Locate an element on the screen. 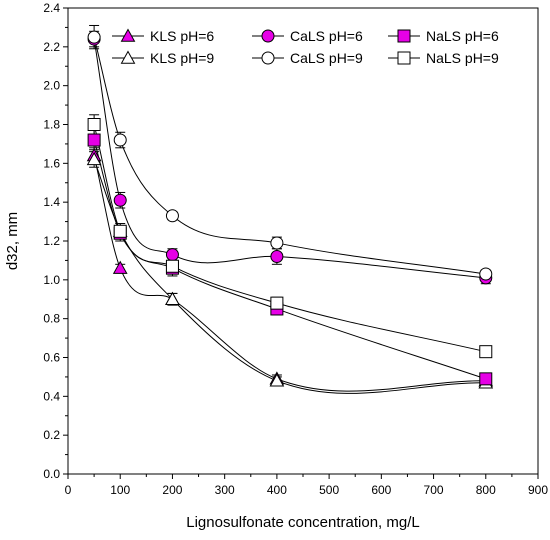 This screenshot has width=550, height=540. x-tick-label: 600 is located at coordinates (381, 490).